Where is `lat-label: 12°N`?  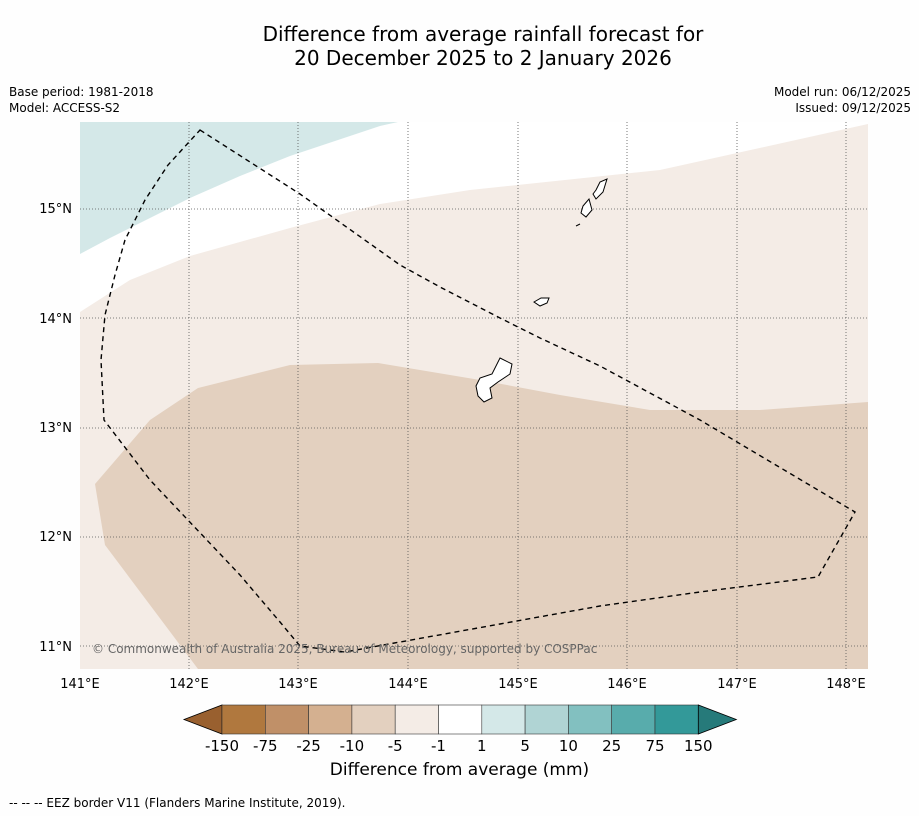
lat-label: 12°N is located at coordinates (55, 537).